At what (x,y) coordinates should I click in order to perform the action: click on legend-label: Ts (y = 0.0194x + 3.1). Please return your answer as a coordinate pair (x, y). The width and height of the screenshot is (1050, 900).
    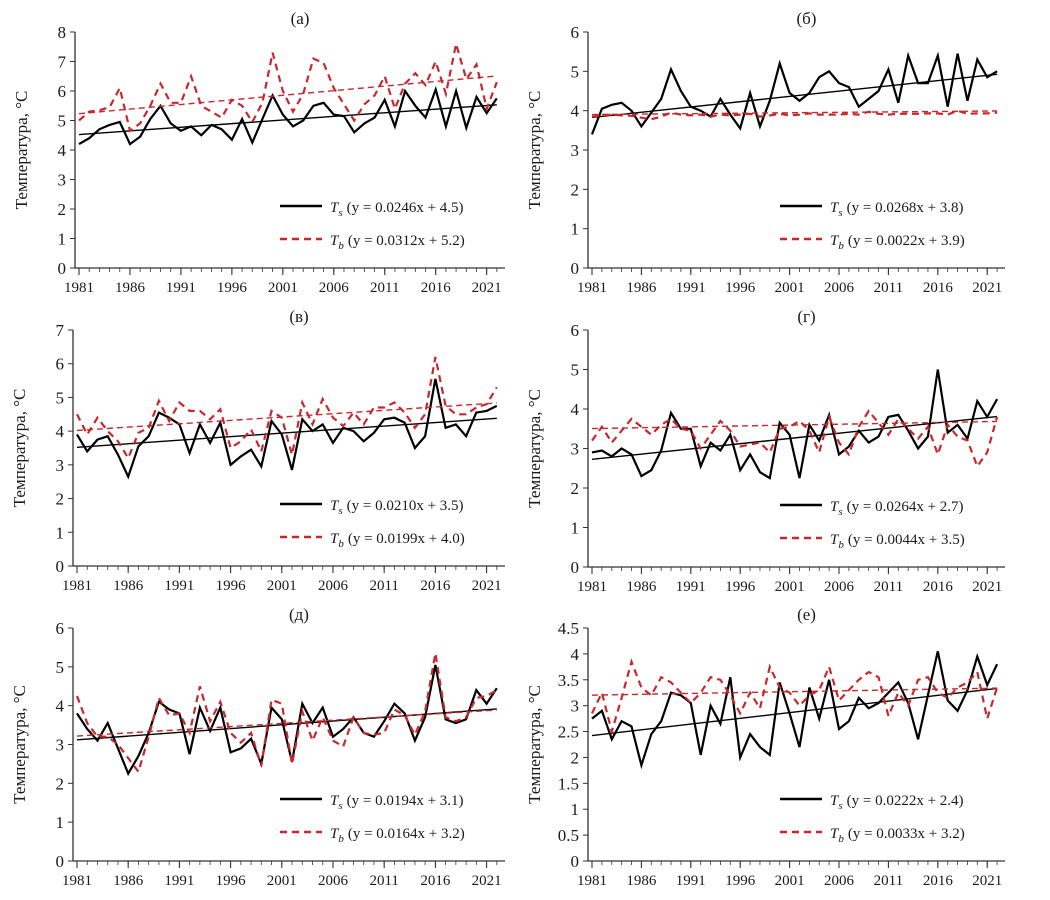
    Looking at the image, I should click on (397, 802).